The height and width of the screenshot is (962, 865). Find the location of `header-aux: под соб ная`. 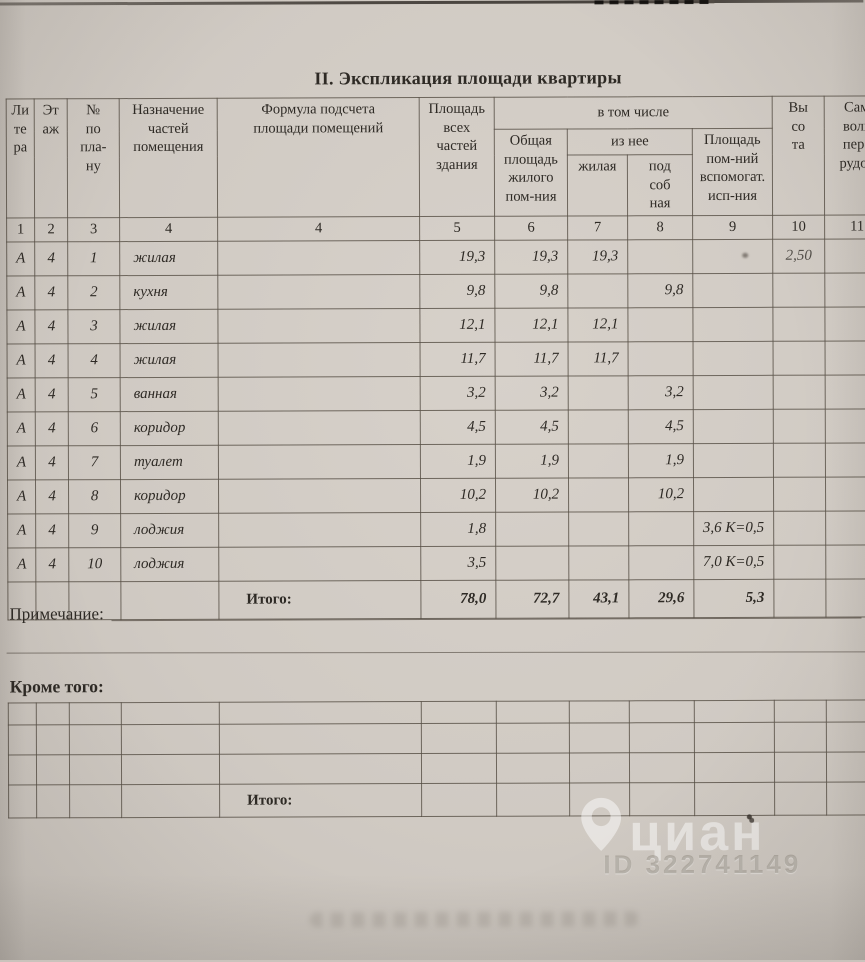

header-aux: под соб ная is located at coordinates (660, 185).